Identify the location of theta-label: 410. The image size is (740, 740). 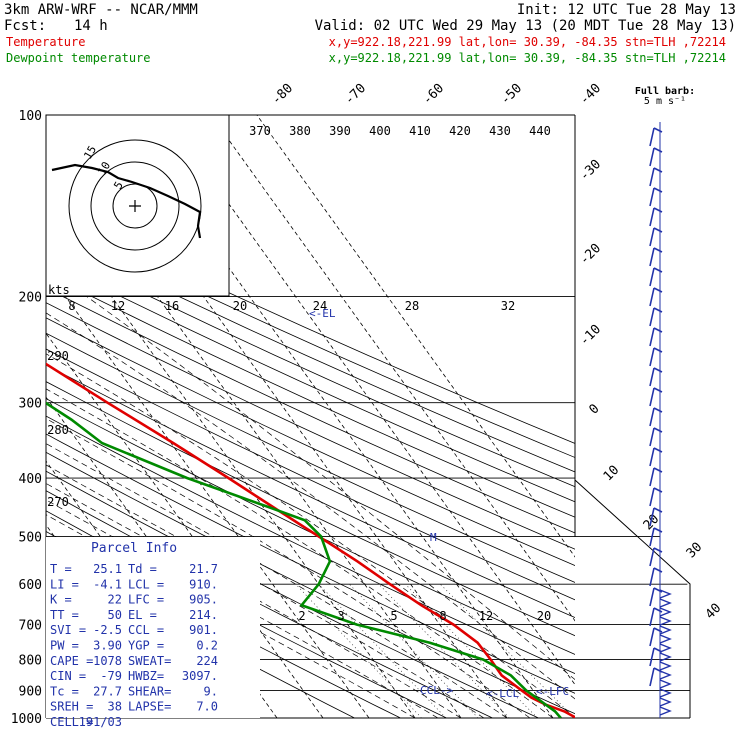
(420, 131).